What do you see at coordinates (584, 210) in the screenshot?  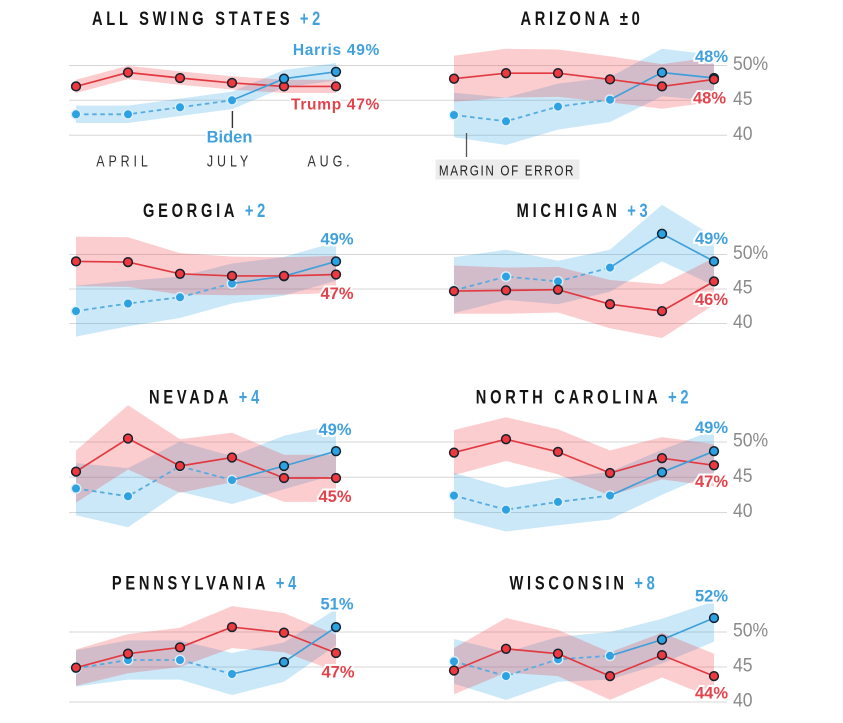 I see `svg-text: MICHIGAN +3` at bounding box center [584, 210].